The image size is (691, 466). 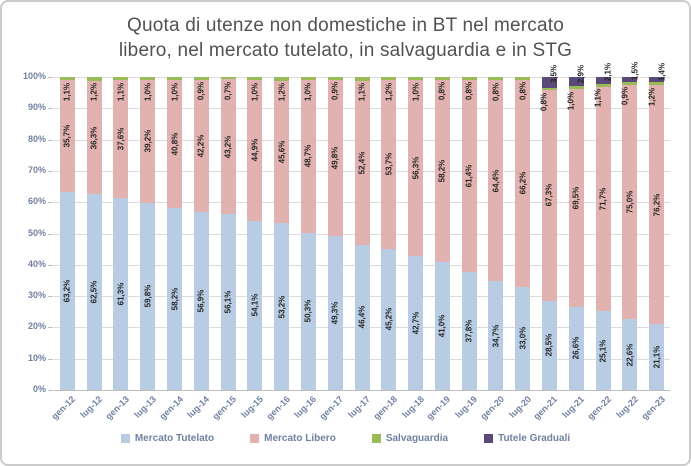 I want to click on data-label: 33,0%, so click(x=523, y=338).